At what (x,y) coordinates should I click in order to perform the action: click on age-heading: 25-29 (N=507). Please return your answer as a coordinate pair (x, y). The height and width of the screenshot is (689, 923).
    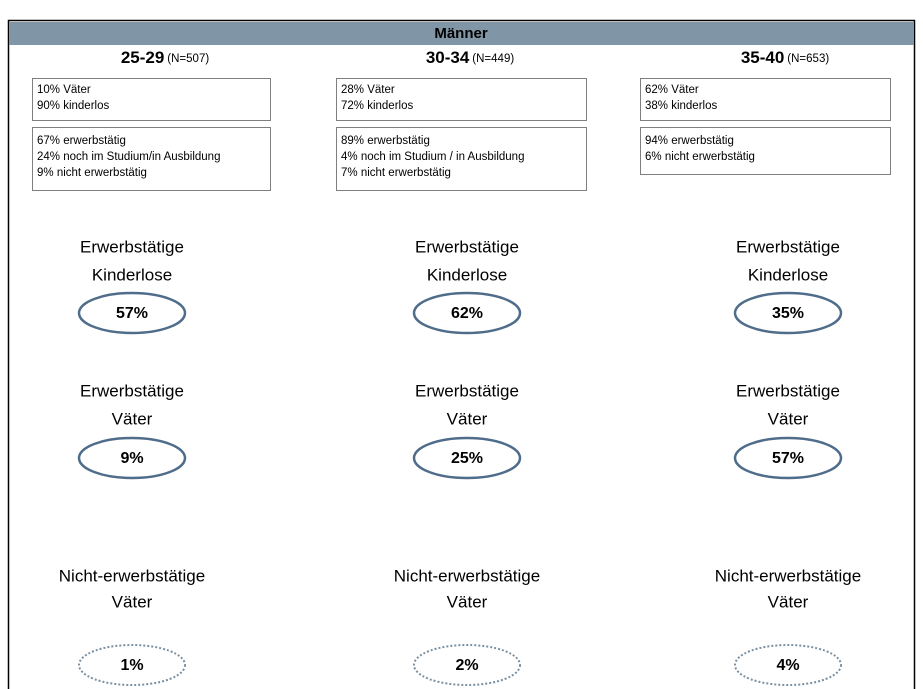
    Looking at the image, I should click on (165, 57).